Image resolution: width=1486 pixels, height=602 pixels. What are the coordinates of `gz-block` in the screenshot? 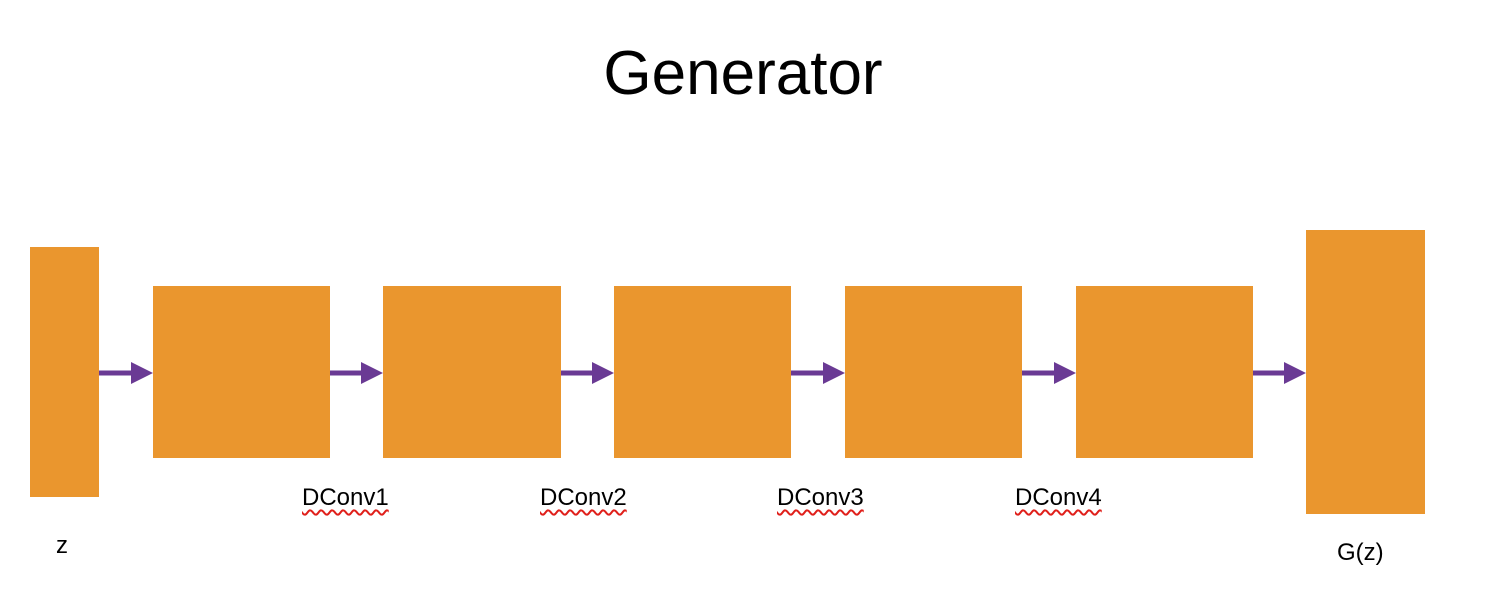 It's located at (1365, 372).